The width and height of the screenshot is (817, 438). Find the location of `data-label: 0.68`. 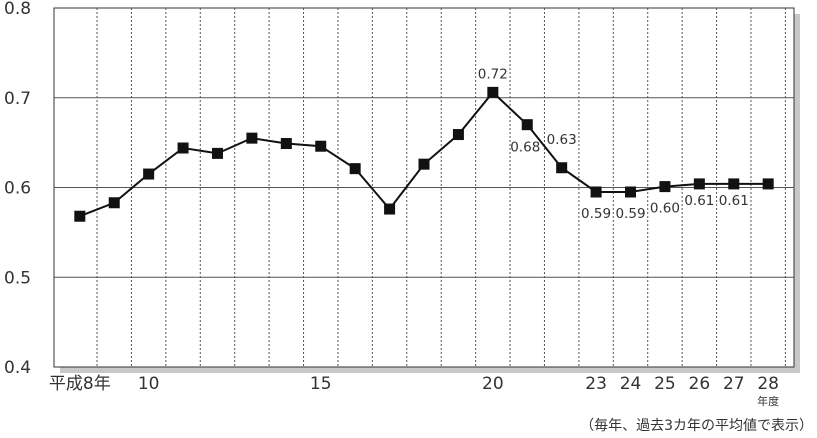

data-label: 0.68 is located at coordinates (525, 148).